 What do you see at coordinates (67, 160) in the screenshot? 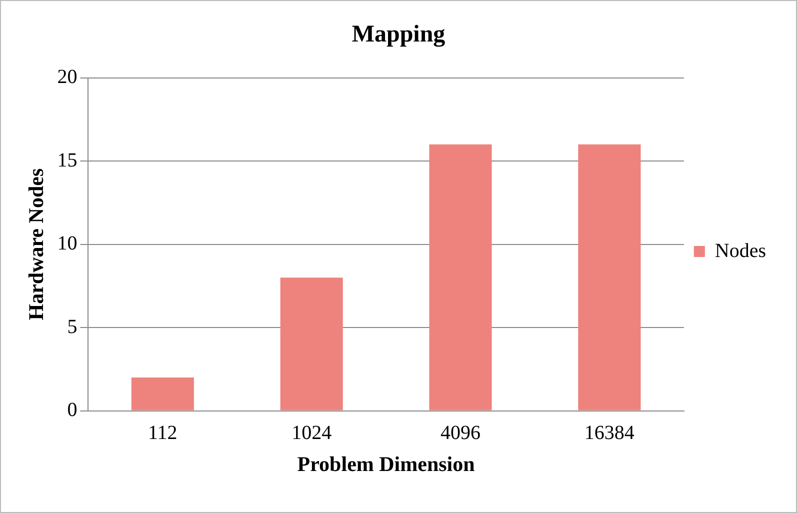
I see `y-tick-label: 15` at bounding box center [67, 160].